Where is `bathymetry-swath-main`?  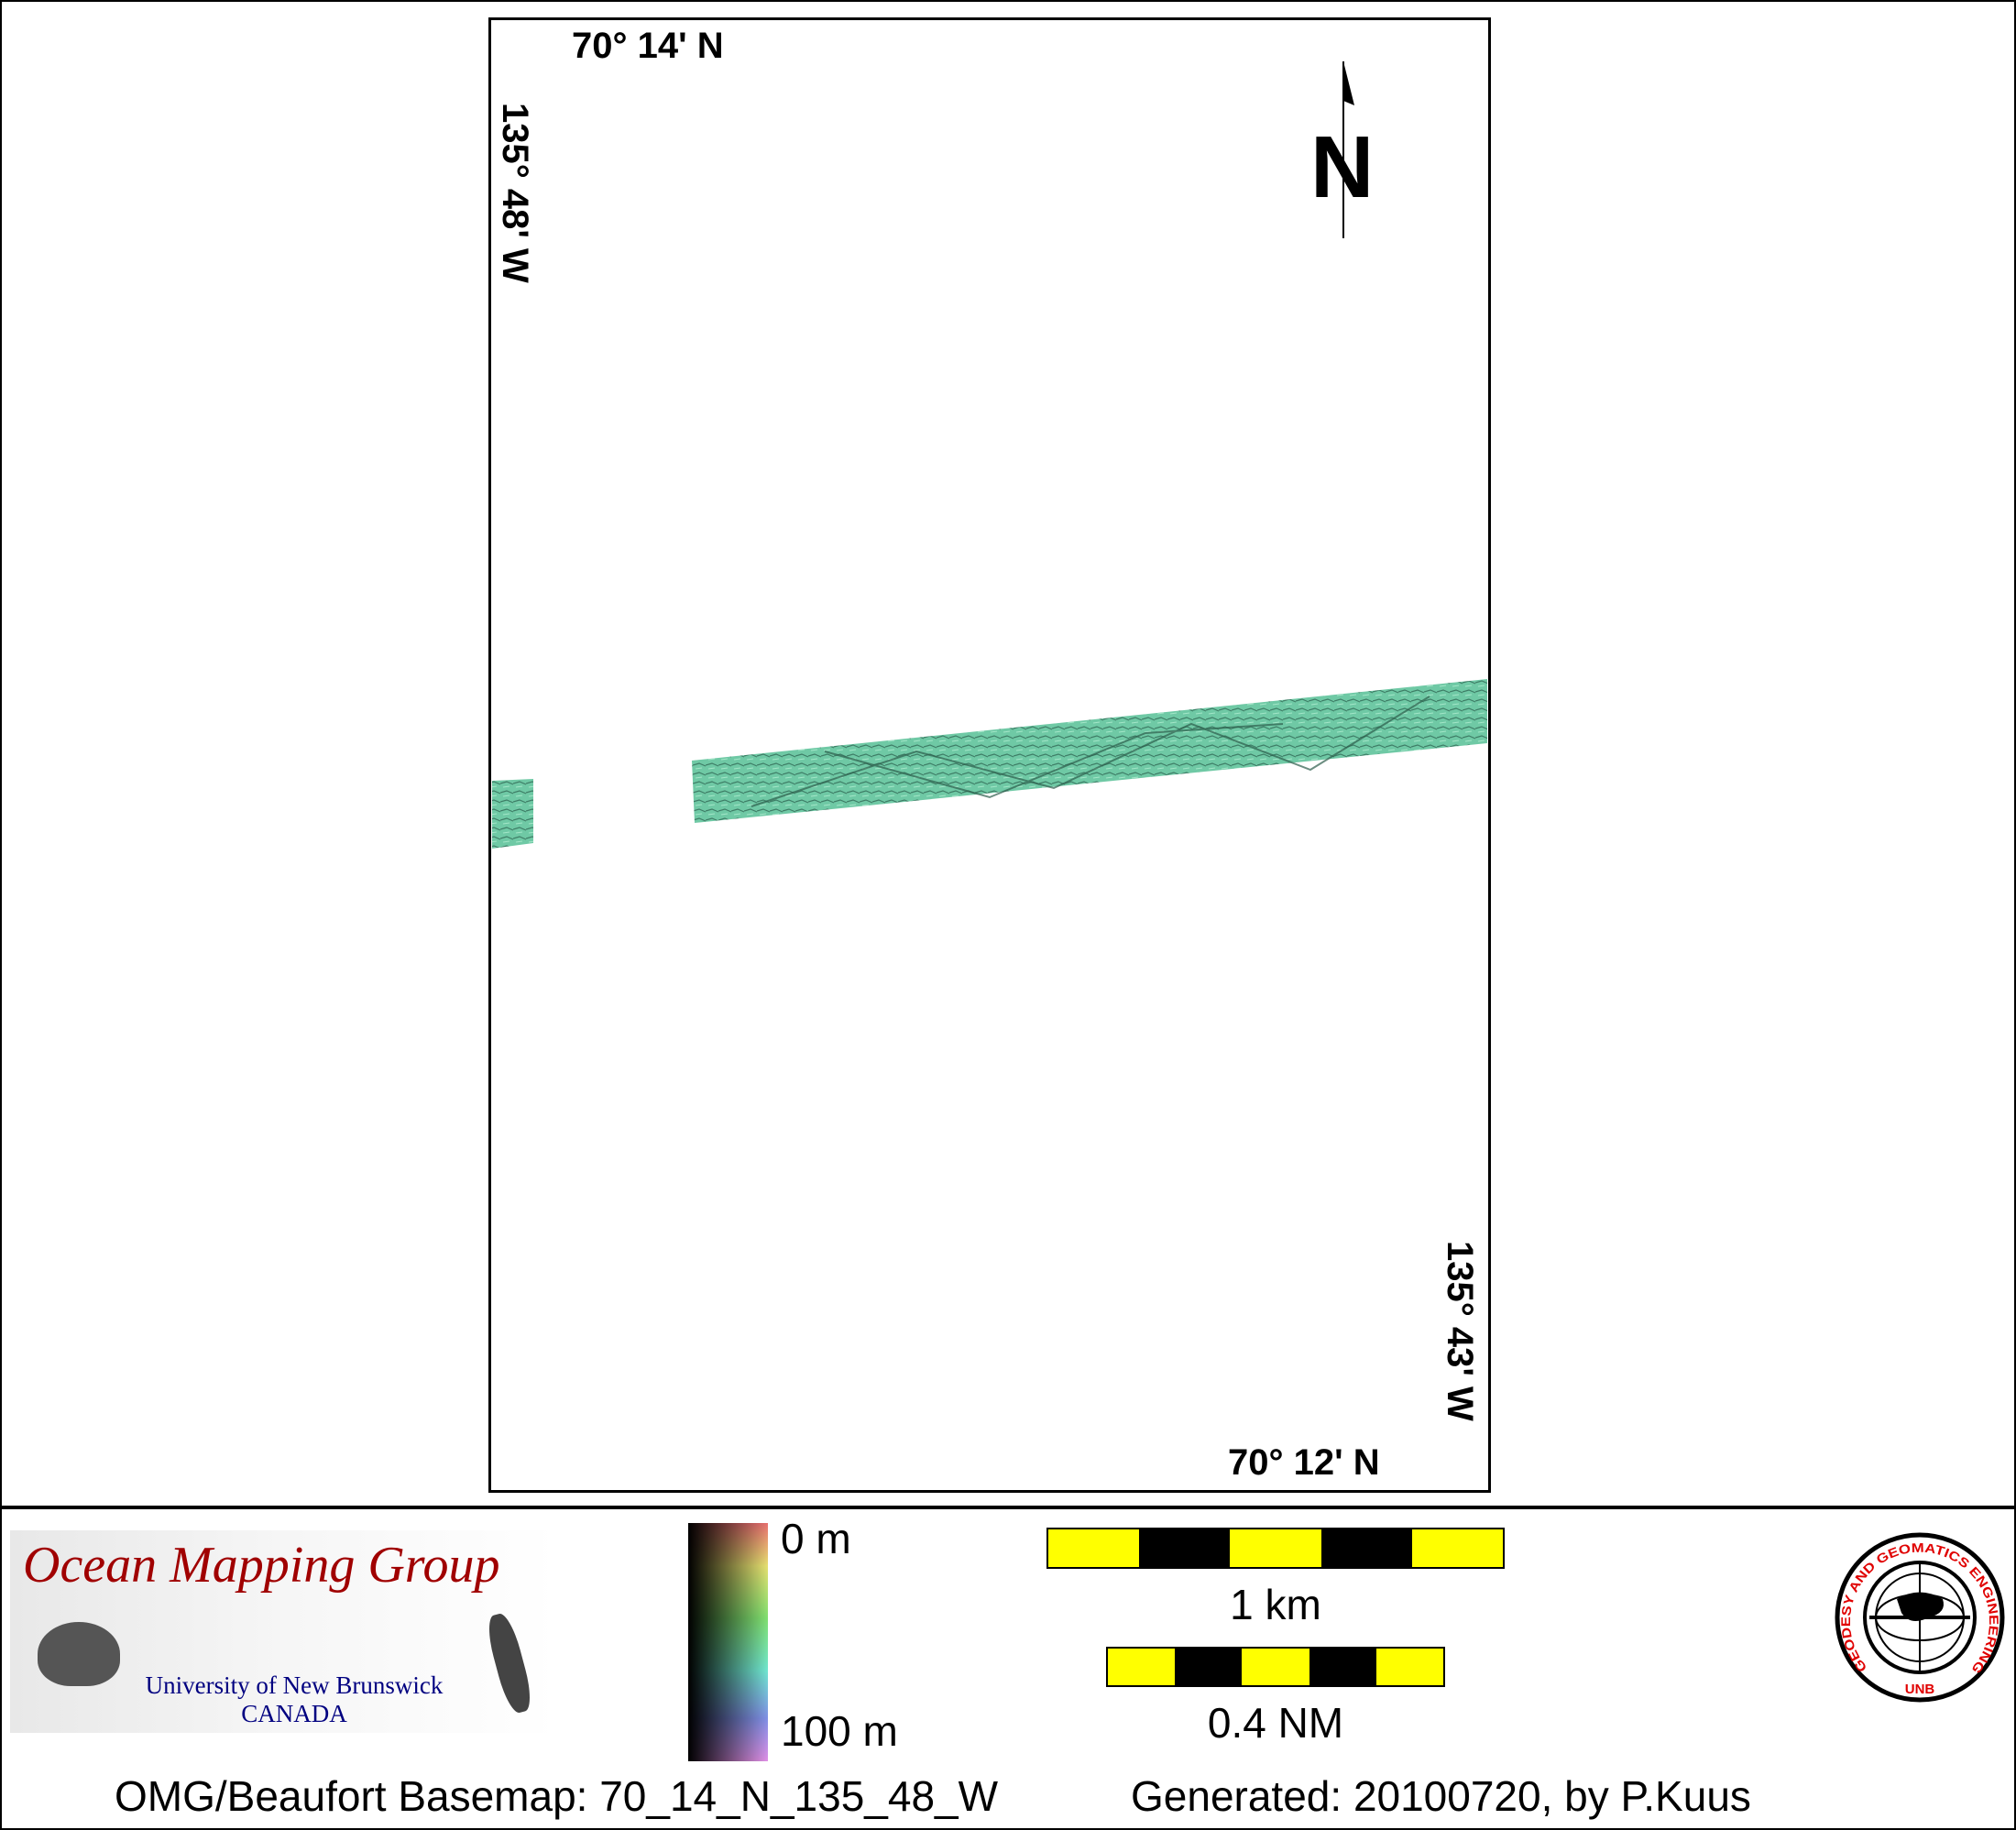 bathymetry-swath-main is located at coordinates (1089, 751).